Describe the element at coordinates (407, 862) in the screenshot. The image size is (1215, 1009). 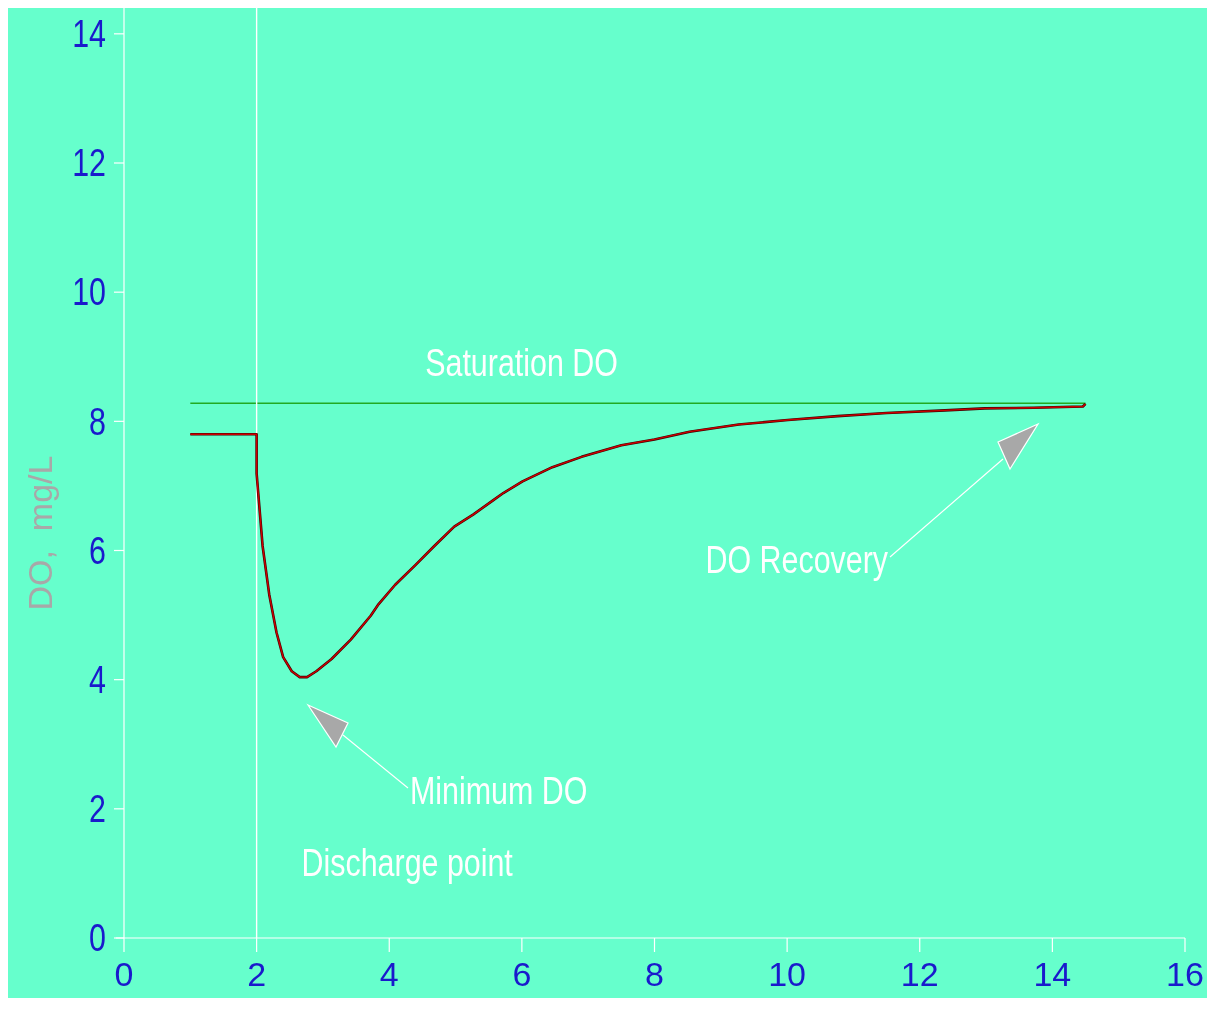
I see `ref-line-label: Discharge point` at that location.